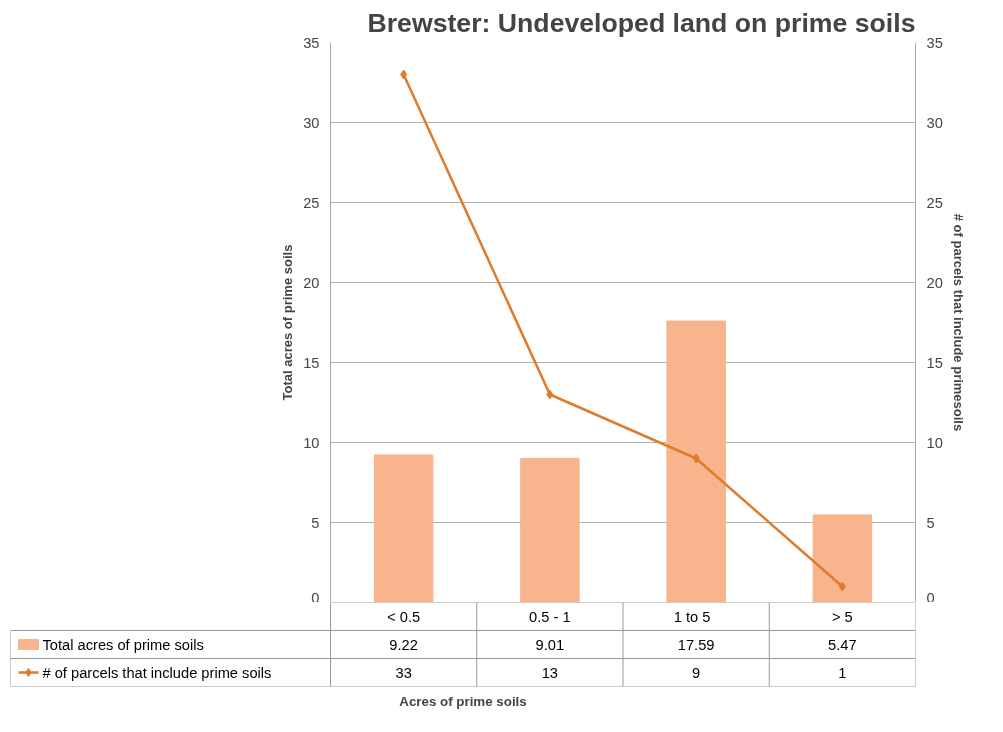 The height and width of the screenshot is (732, 1003). I want to click on data-label: 33, so click(403, 672).